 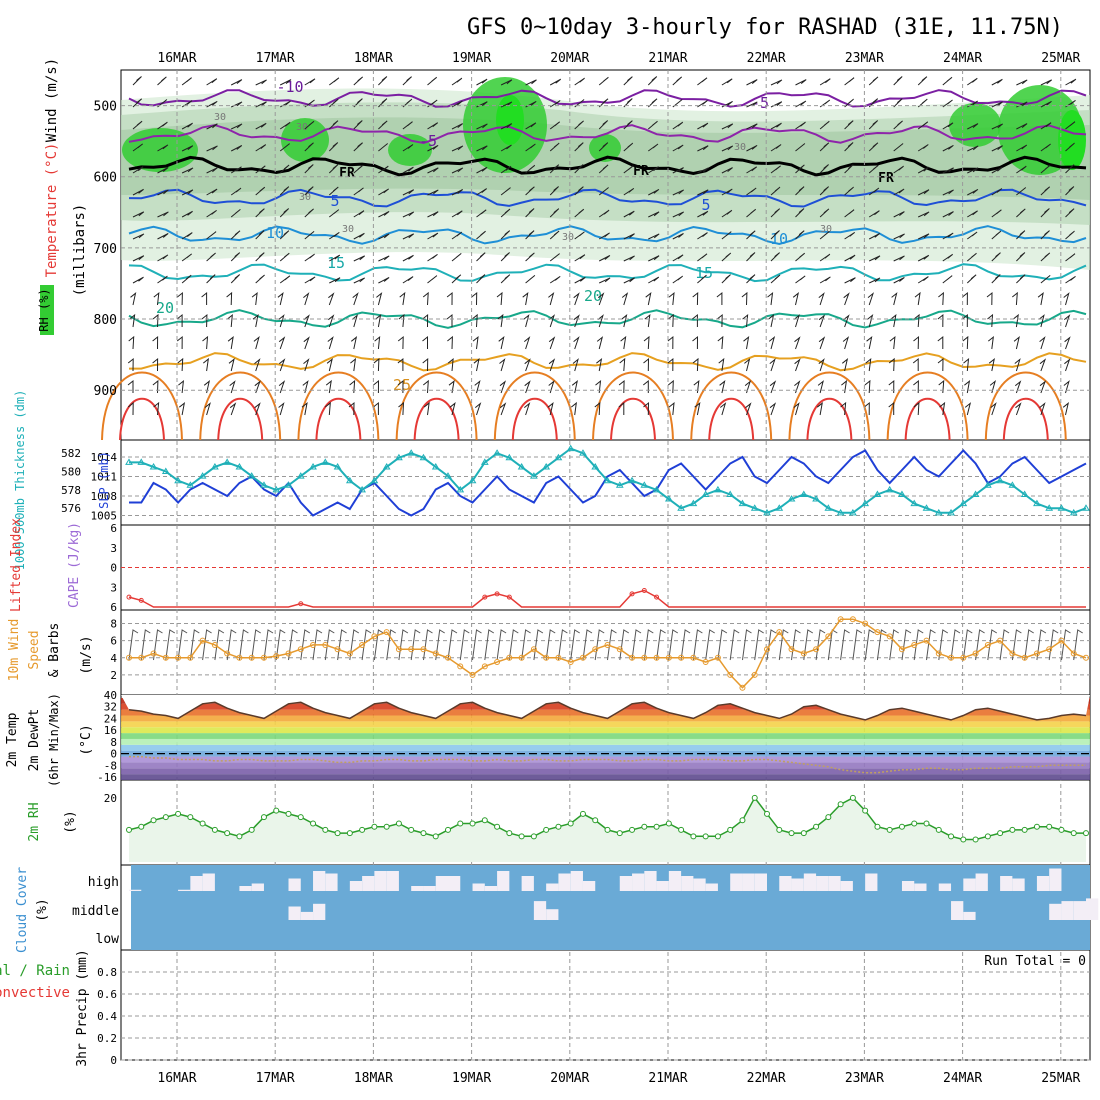 I want to click on rh-contour-label: 30, so click(x=348, y=229).